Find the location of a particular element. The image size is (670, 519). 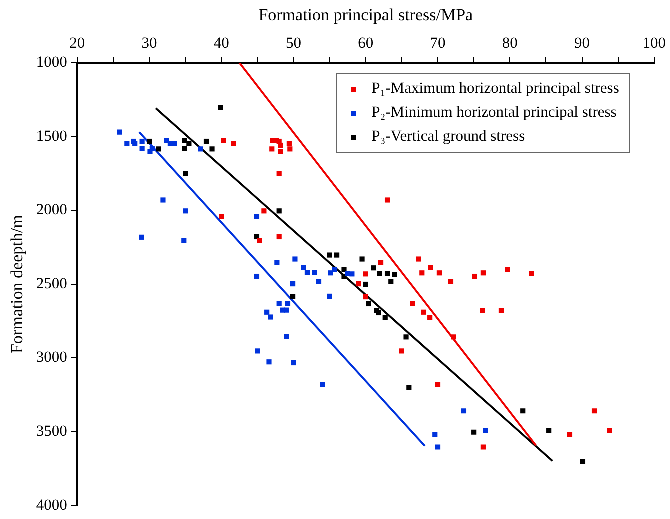

y-tick-label: 2500 is located at coordinates (52, 283).